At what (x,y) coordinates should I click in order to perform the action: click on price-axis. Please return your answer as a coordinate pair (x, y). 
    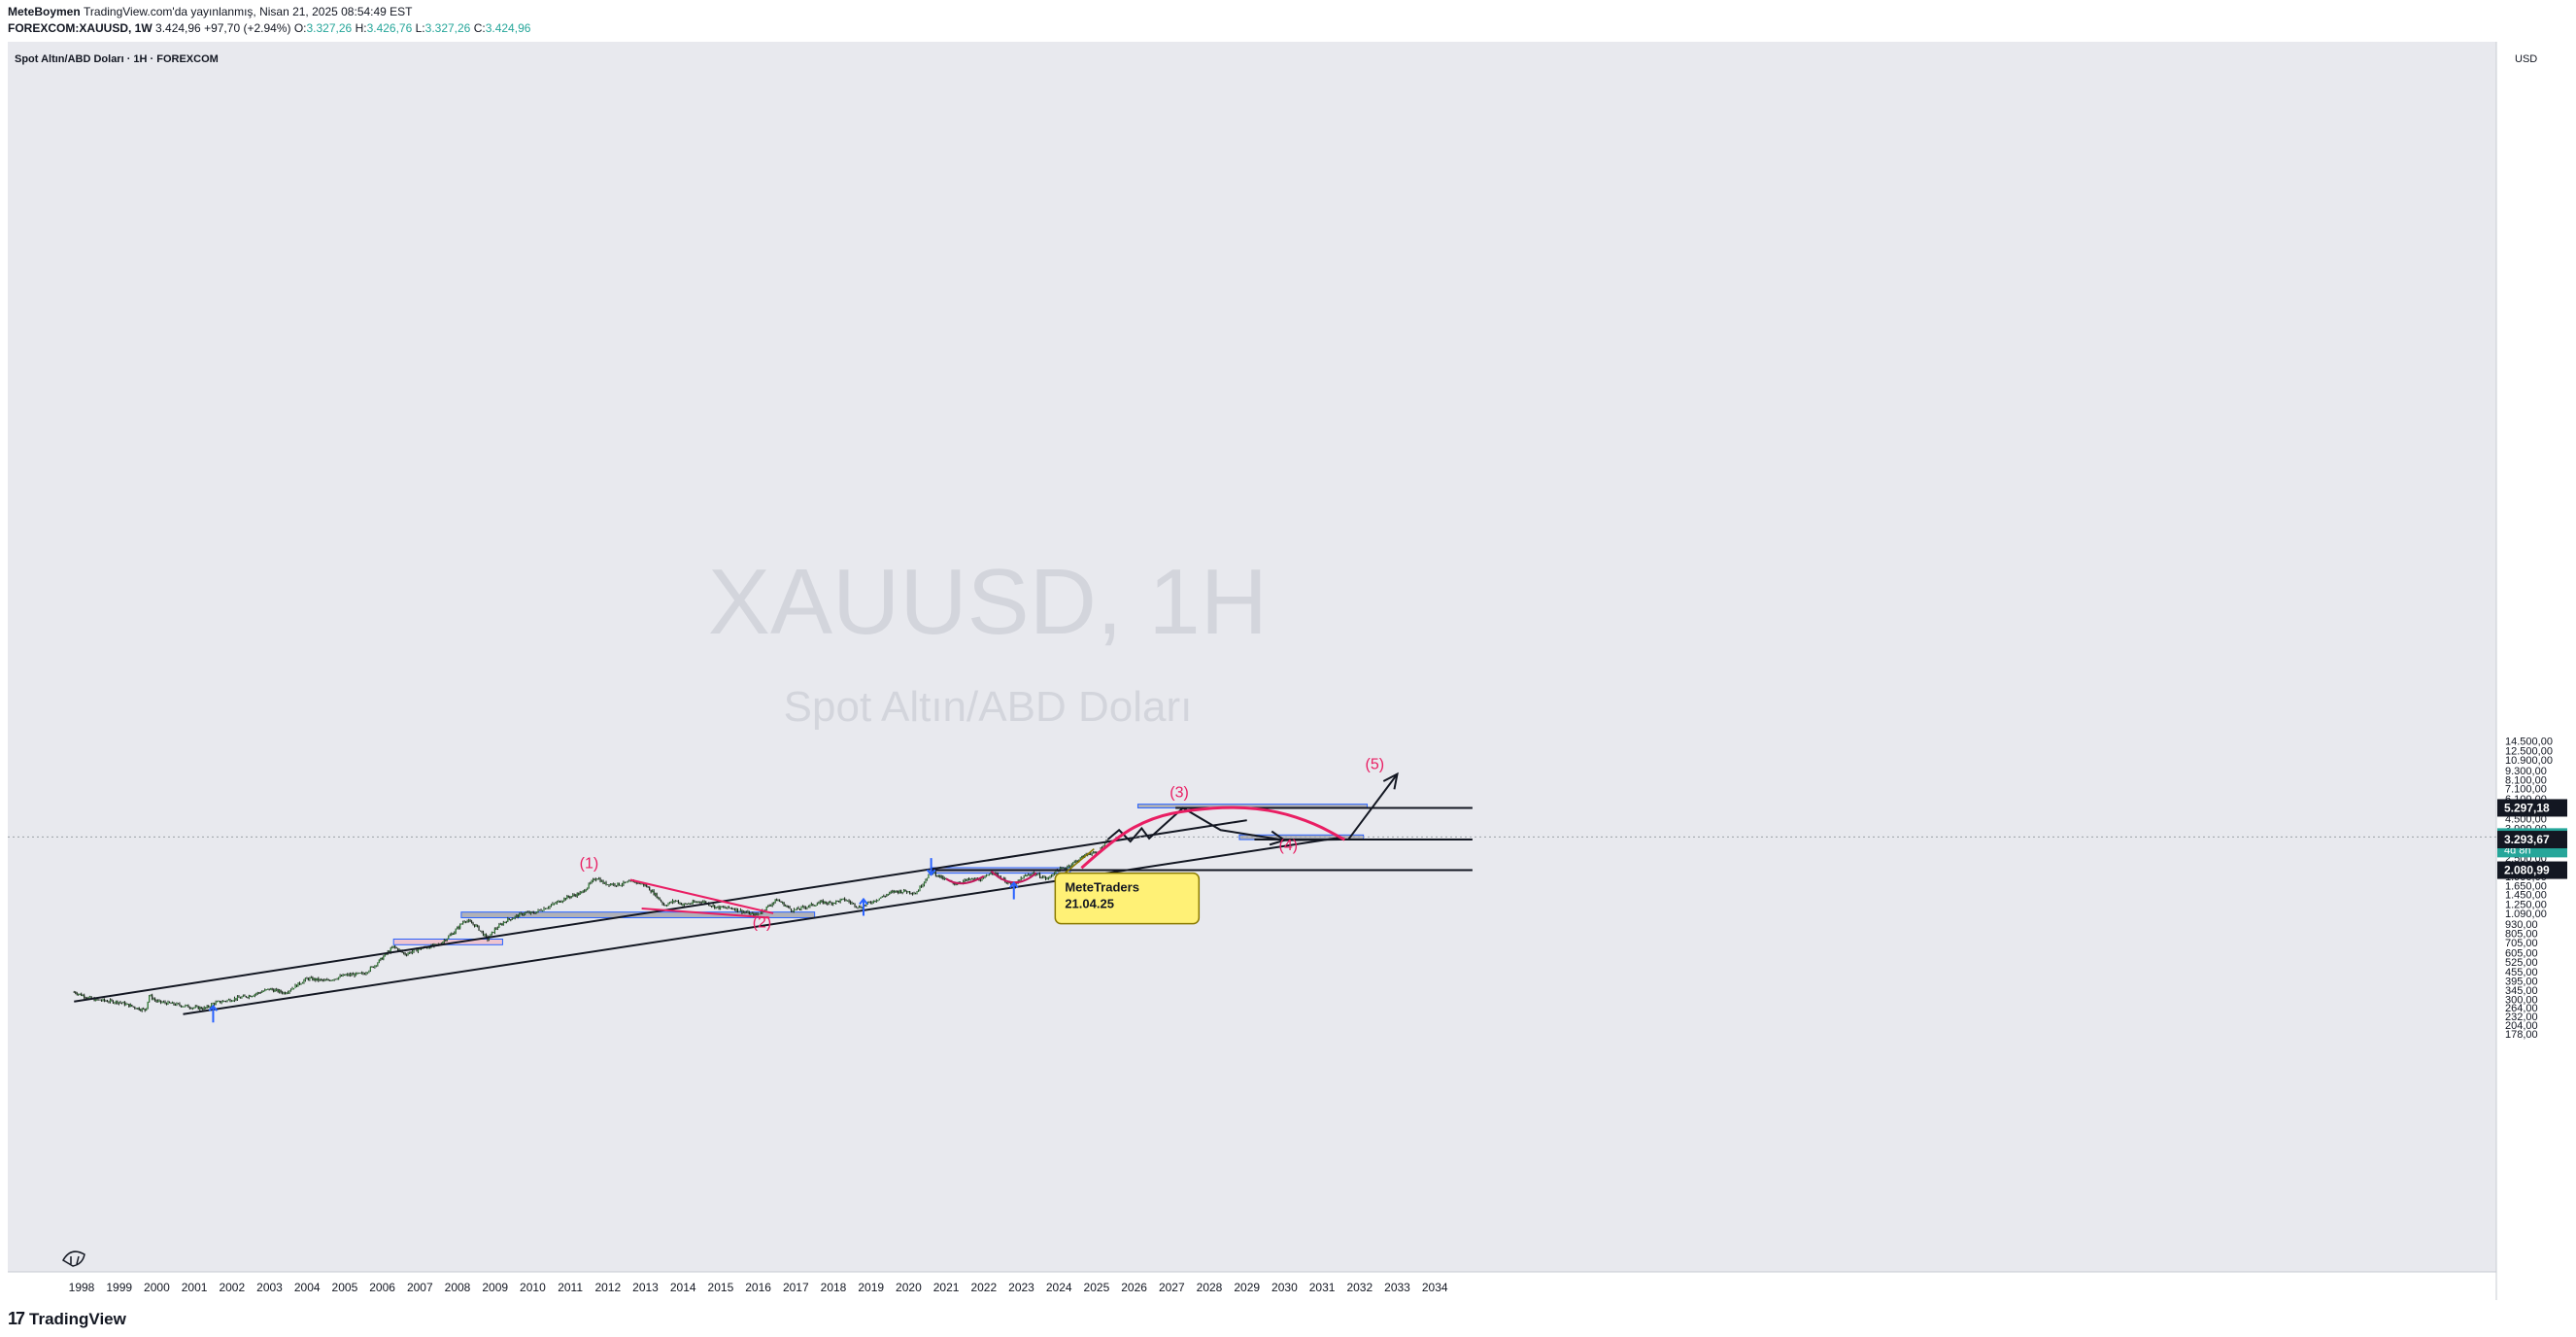
    Looking at the image, I should click on (2532, 671).